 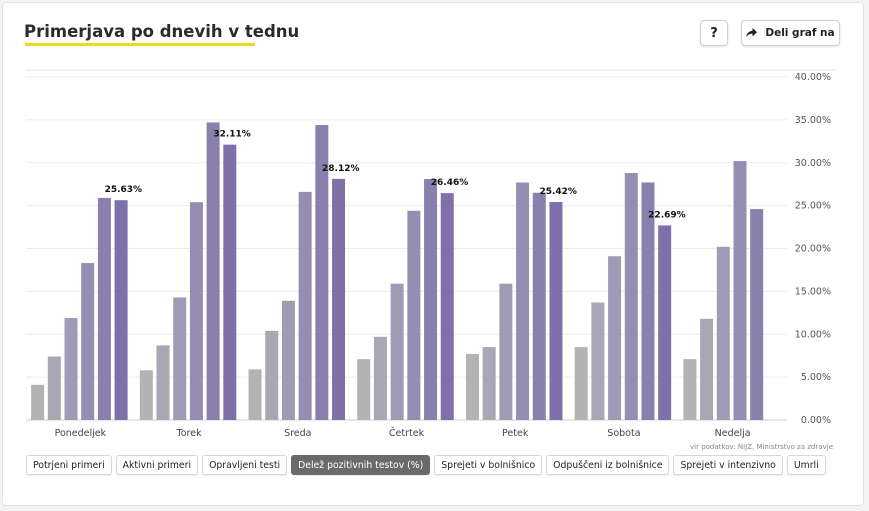 I want to click on y-tick-label: 20.00%, so click(x=813, y=249).